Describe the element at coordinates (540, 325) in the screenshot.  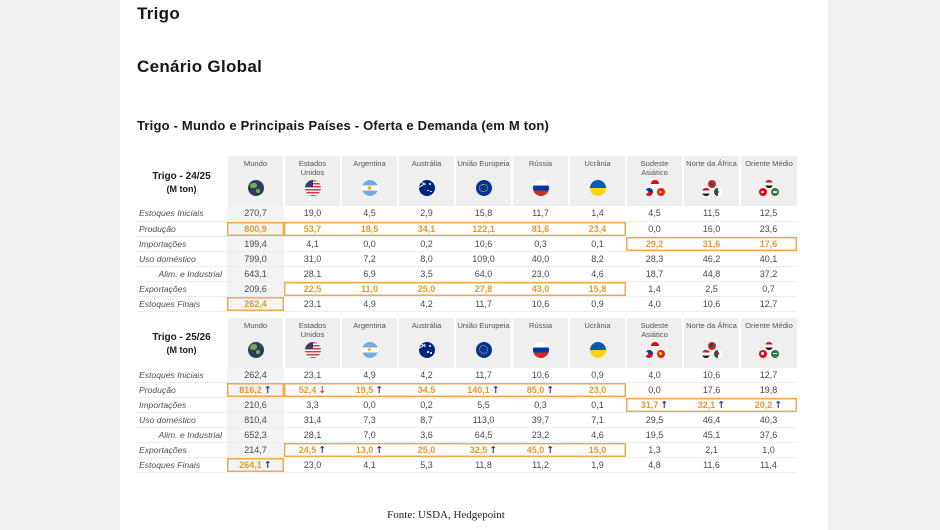
I see `column-label: Rússia` at that location.